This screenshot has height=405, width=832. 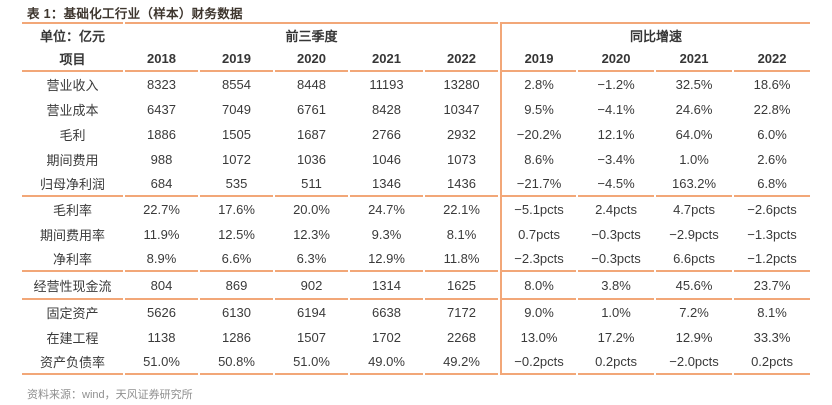 I want to click on value-cell: 17.6%, so click(x=236, y=209).